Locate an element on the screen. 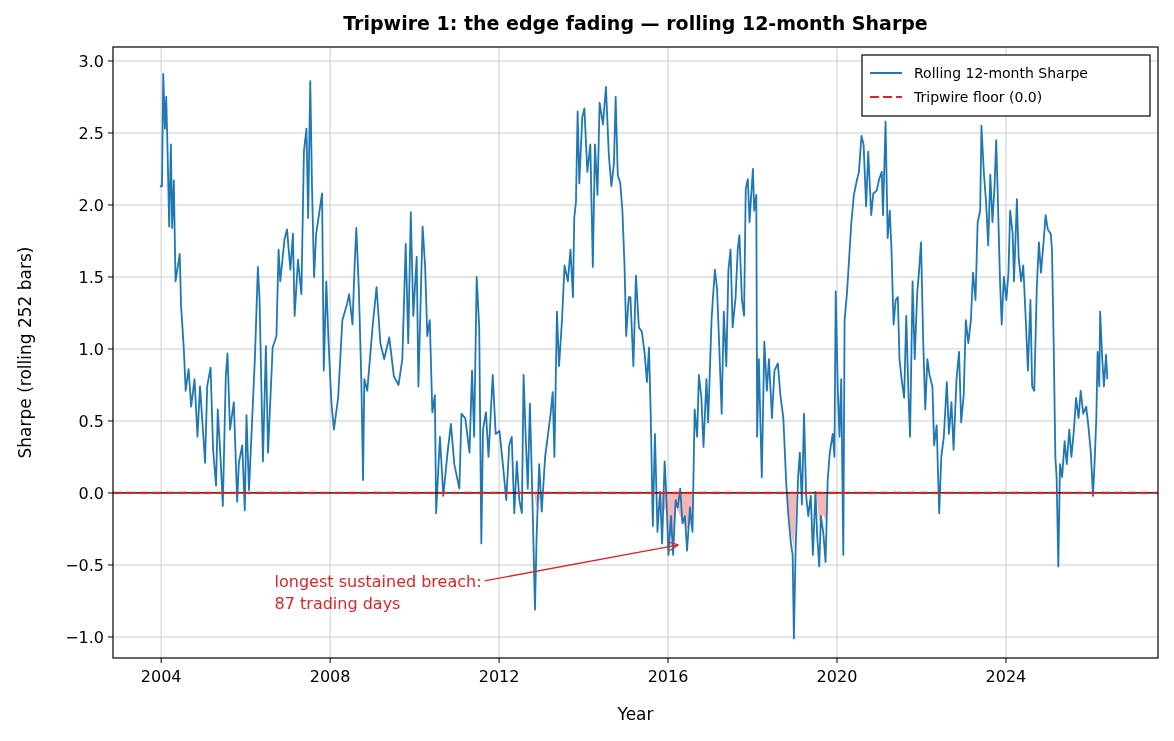 The image size is (1174, 741). x-tick-label: 2012 is located at coordinates (499, 676).